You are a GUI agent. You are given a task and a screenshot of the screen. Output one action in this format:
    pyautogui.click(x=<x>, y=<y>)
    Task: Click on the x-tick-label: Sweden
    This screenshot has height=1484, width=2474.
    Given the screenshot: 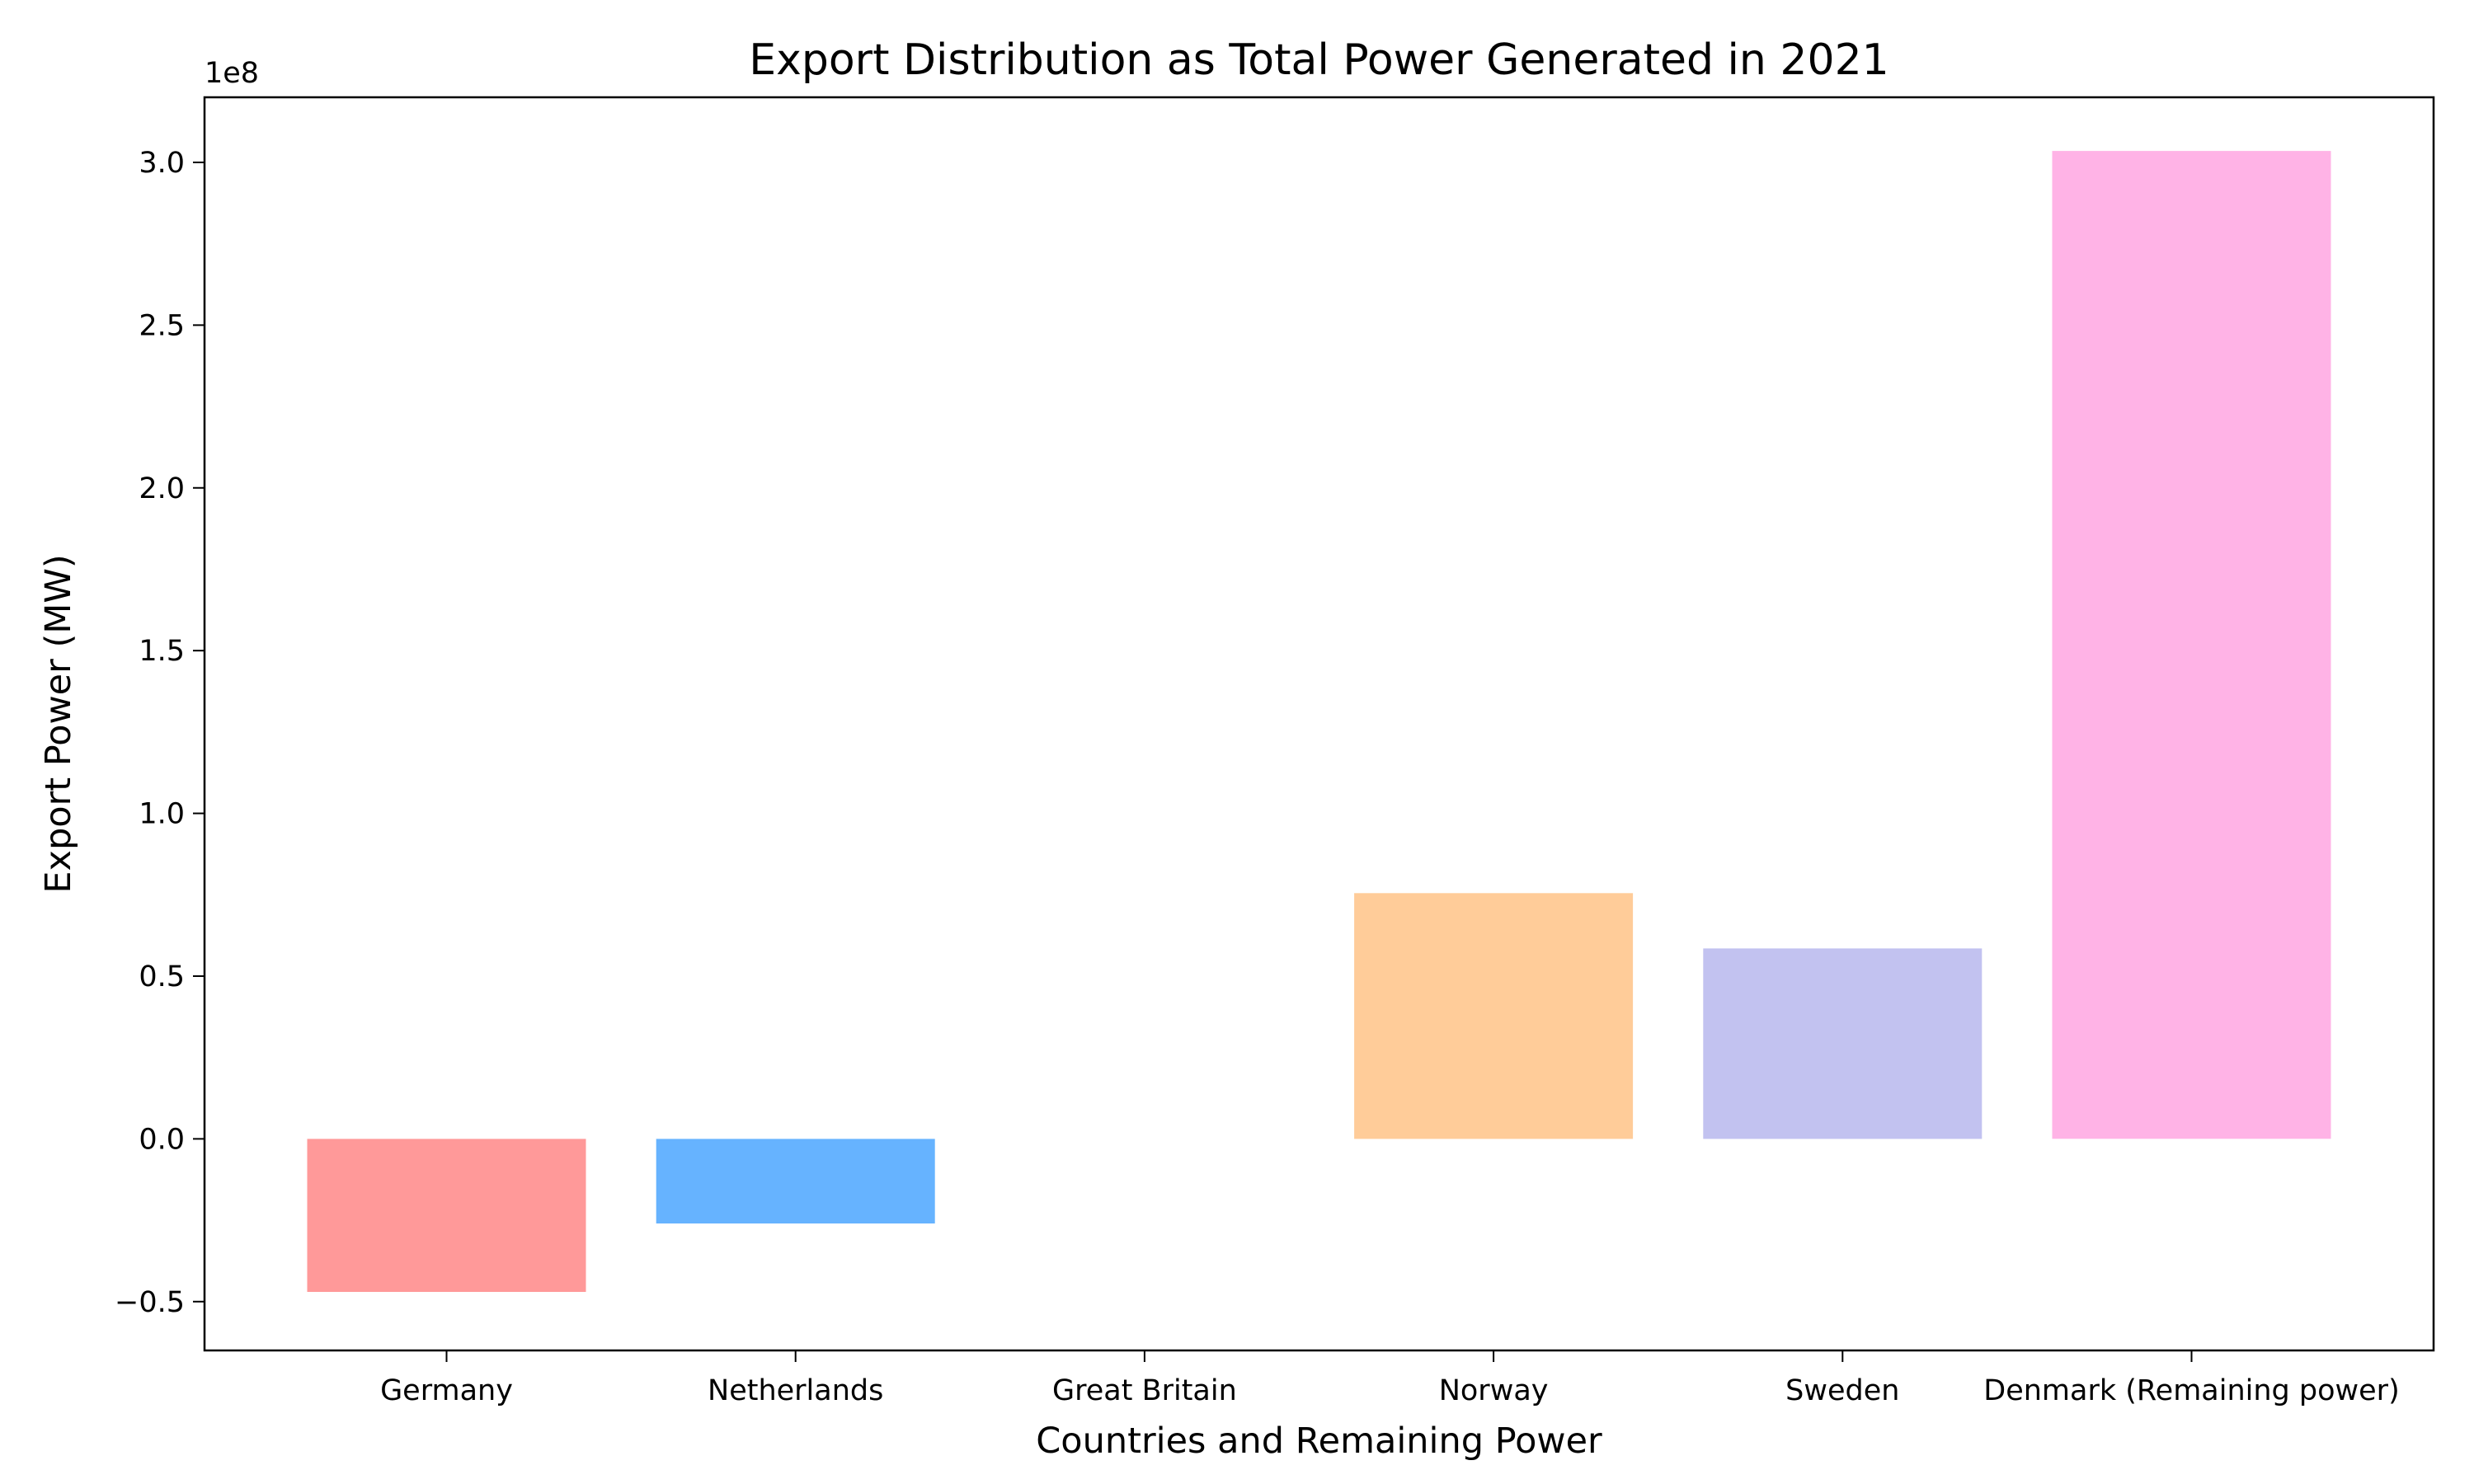 What is the action you would take?
    pyautogui.click(x=1842, y=1390)
    